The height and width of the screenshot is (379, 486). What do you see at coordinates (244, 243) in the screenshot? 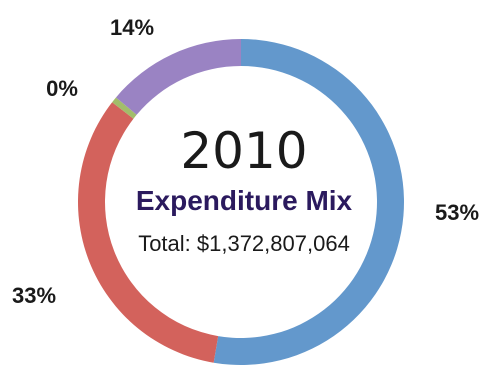
I see `chart-total: Total: $1,372,807,064` at bounding box center [244, 243].